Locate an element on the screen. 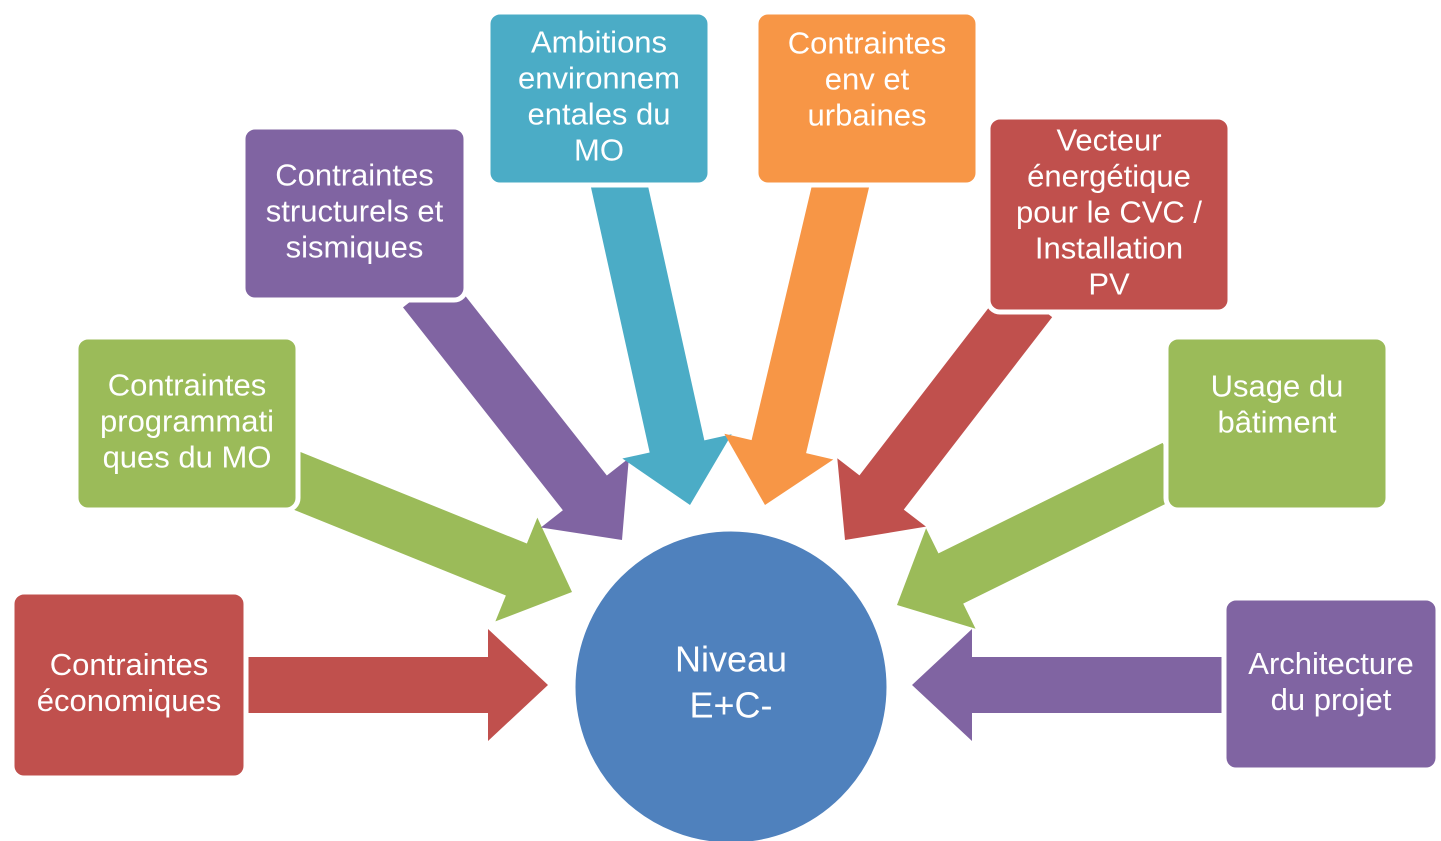  box-label: PV is located at coordinates (1109, 284).